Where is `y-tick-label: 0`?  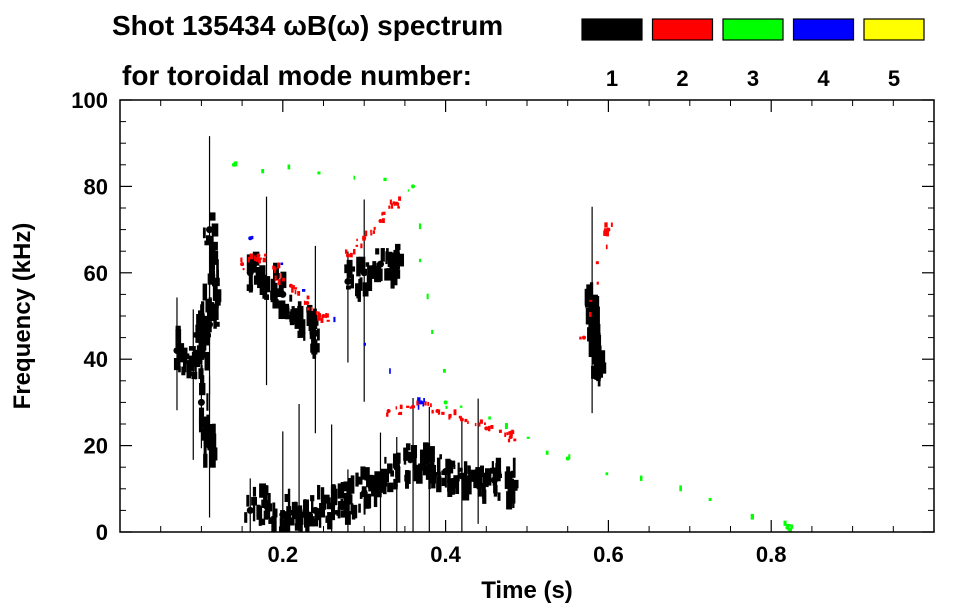 y-tick-label: 0 is located at coordinates (102, 532).